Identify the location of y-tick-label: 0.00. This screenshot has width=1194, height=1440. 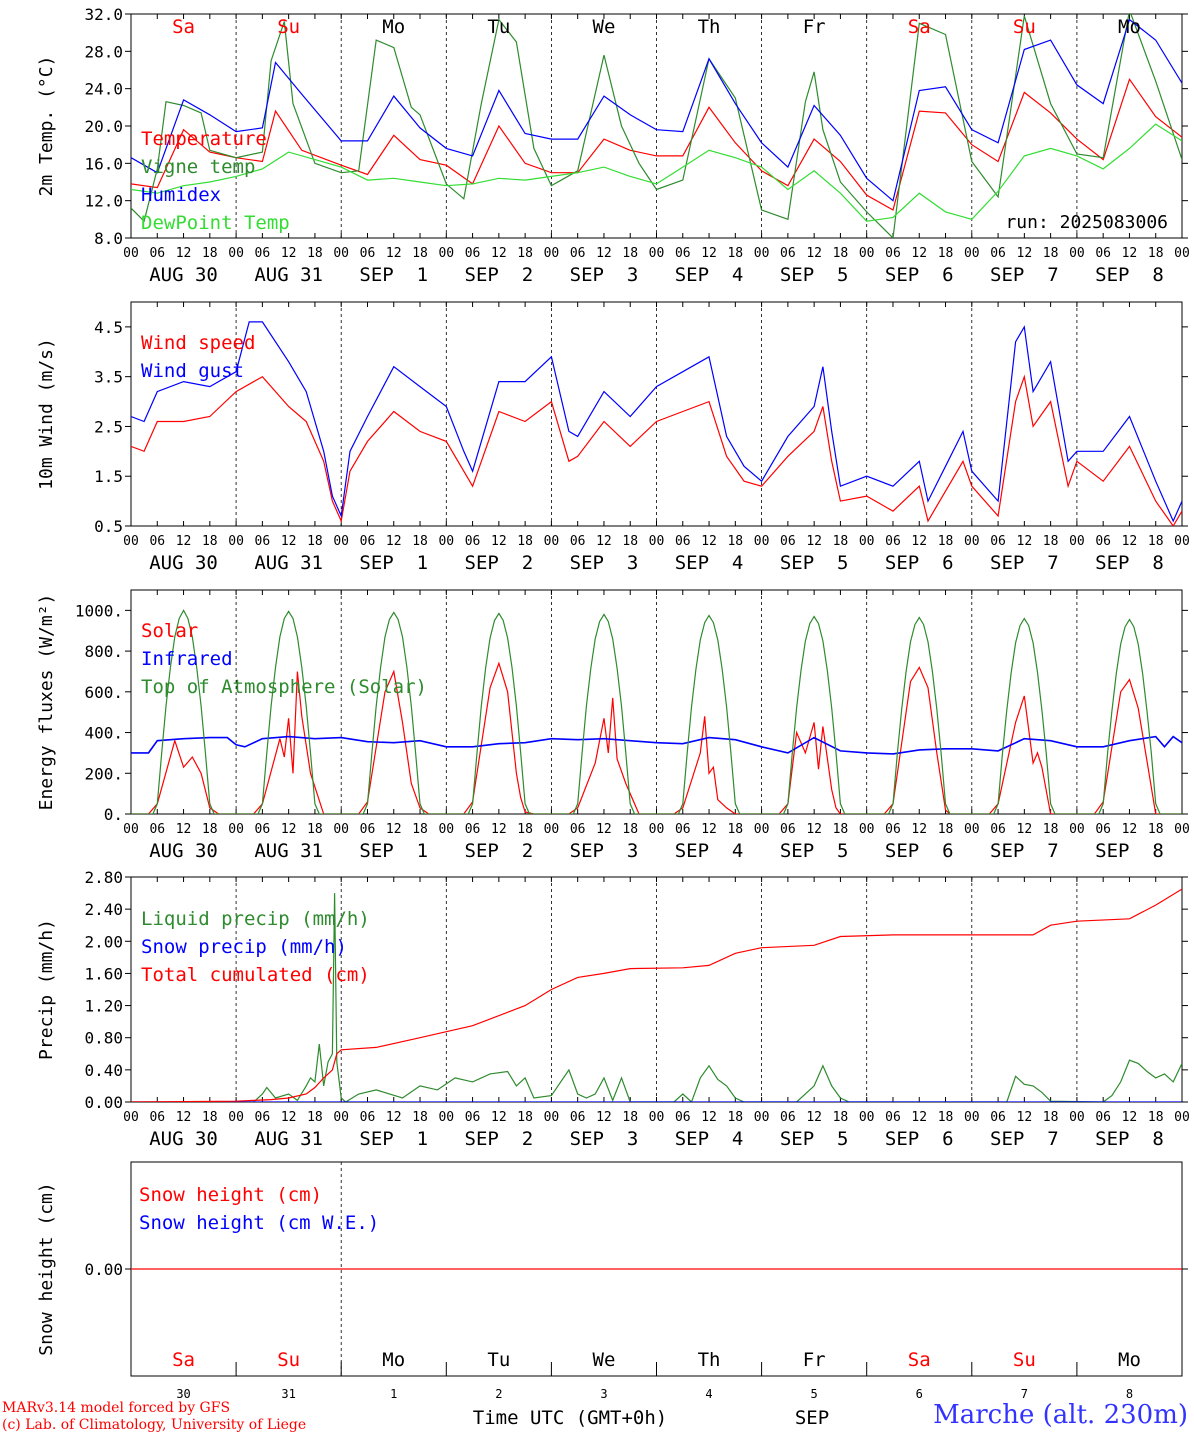
(103, 1102).